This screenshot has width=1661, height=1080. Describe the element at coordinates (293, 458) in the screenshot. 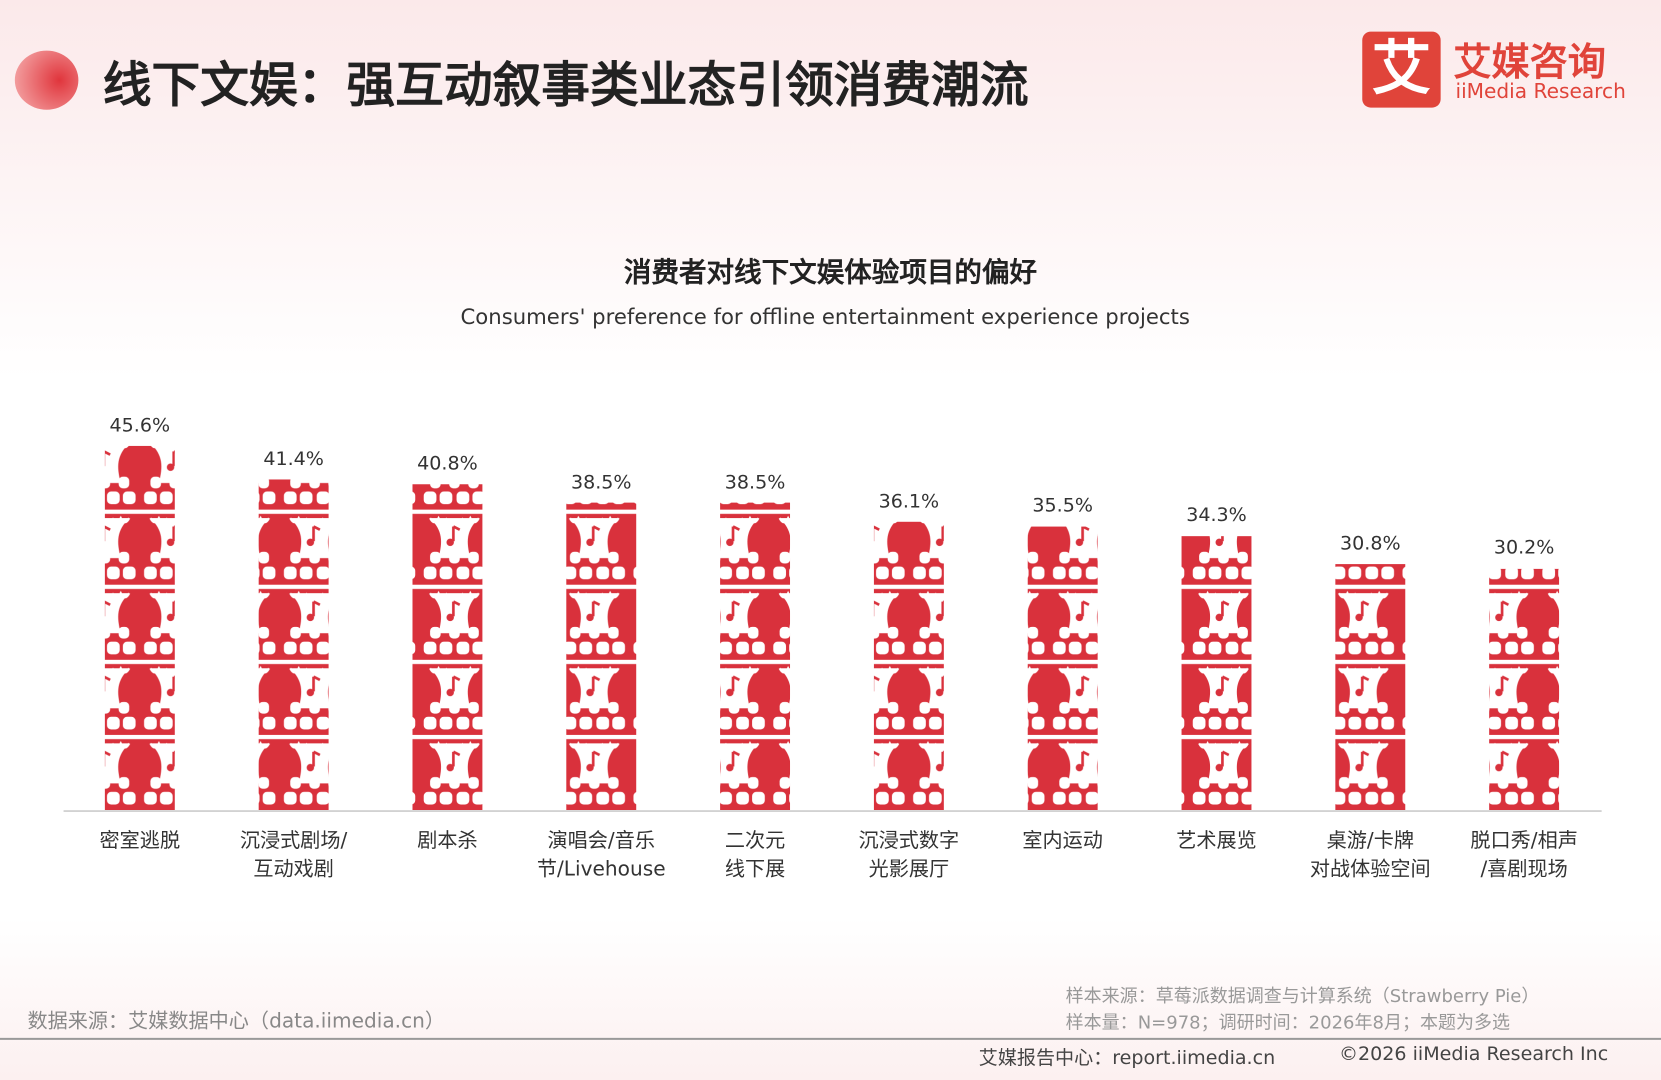

I see `value-label: 41.4%` at that location.